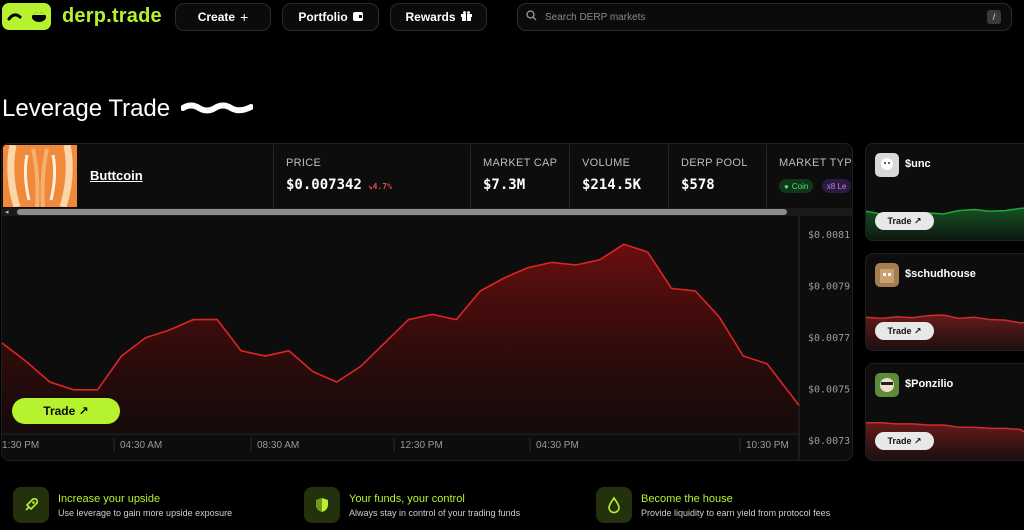  What do you see at coordinates (322, 505) in the screenshot?
I see `shield-icon` at bounding box center [322, 505].